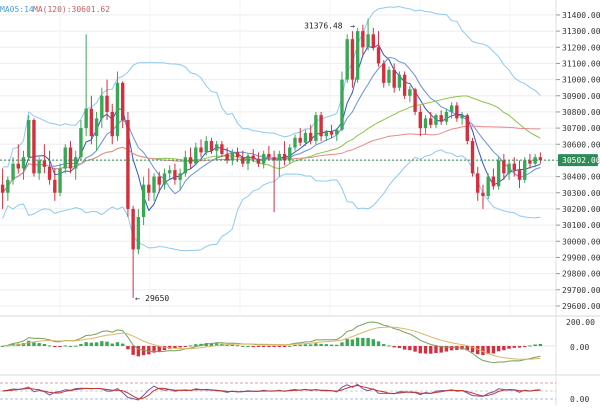 The height and width of the screenshot is (410, 600). What do you see at coordinates (581, 306) in the screenshot?
I see `price-tick-label: 29600.00` at bounding box center [581, 306].